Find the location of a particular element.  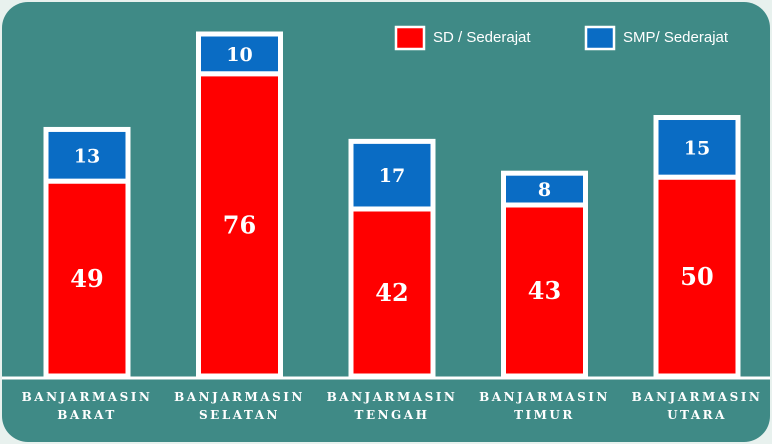

data-label: 50 is located at coordinates (696, 276).